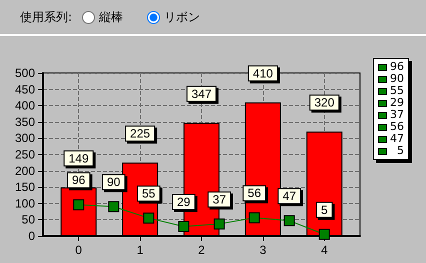  I want to click on y-tick-label: 300, so click(25, 138).